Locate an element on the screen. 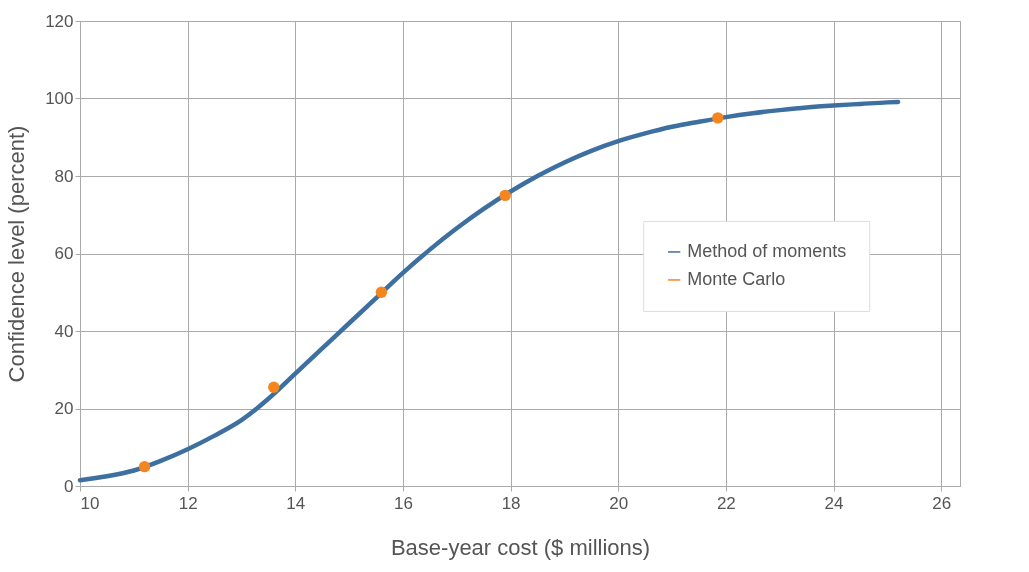  x-tick-label: 16 is located at coordinates (403, 503).